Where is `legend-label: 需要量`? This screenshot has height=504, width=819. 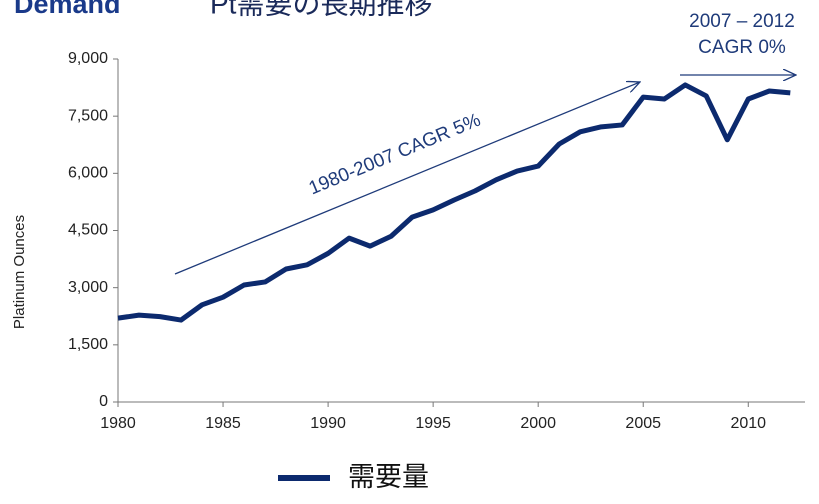 legend-label: 需要量 is located at coordinates (388, 477).